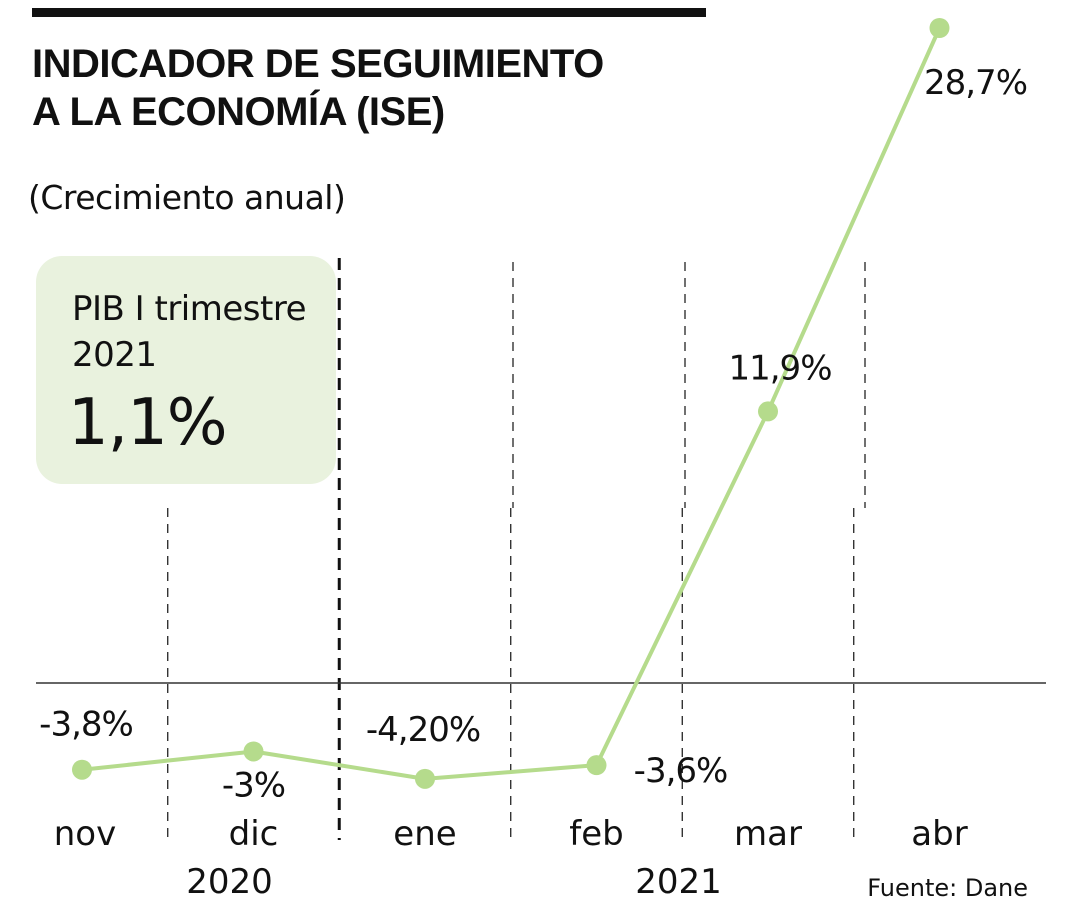 This screenshot has width=1080, height=902. What do you see at coordinates (86, 725) in the screenshot?
I see `data-label-nov: -3,8%` at bounding box center [86, 725].